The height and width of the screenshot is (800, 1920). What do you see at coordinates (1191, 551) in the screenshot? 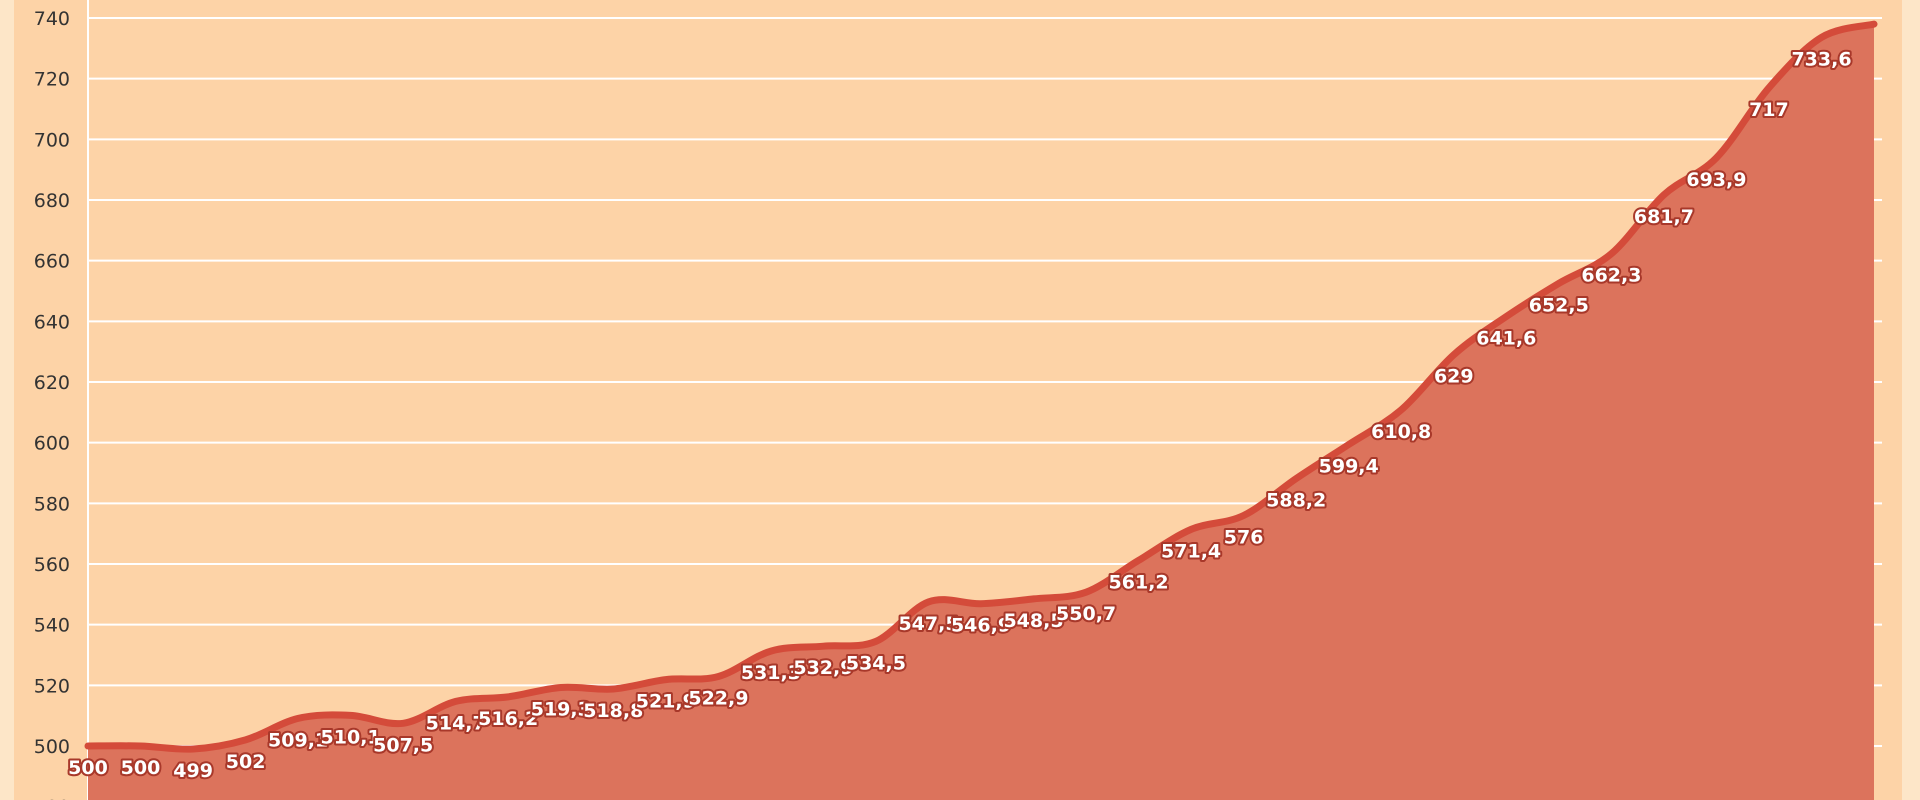
I see `data-label: 571,4` at bounding box center [1191, 551].